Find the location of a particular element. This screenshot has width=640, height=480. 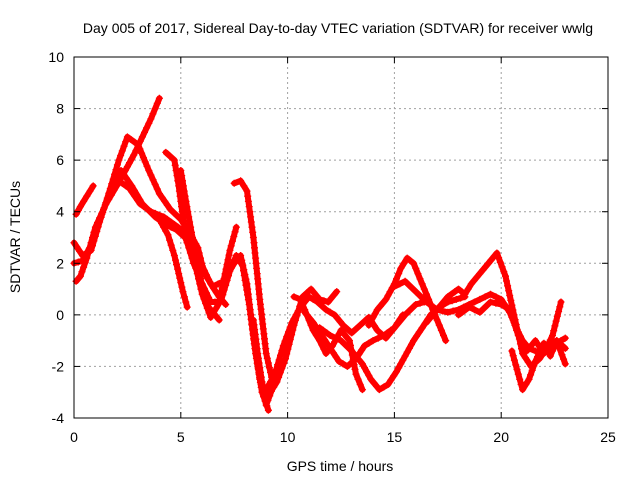

x-tick-label: 0 is located at coordinates (74, 437).